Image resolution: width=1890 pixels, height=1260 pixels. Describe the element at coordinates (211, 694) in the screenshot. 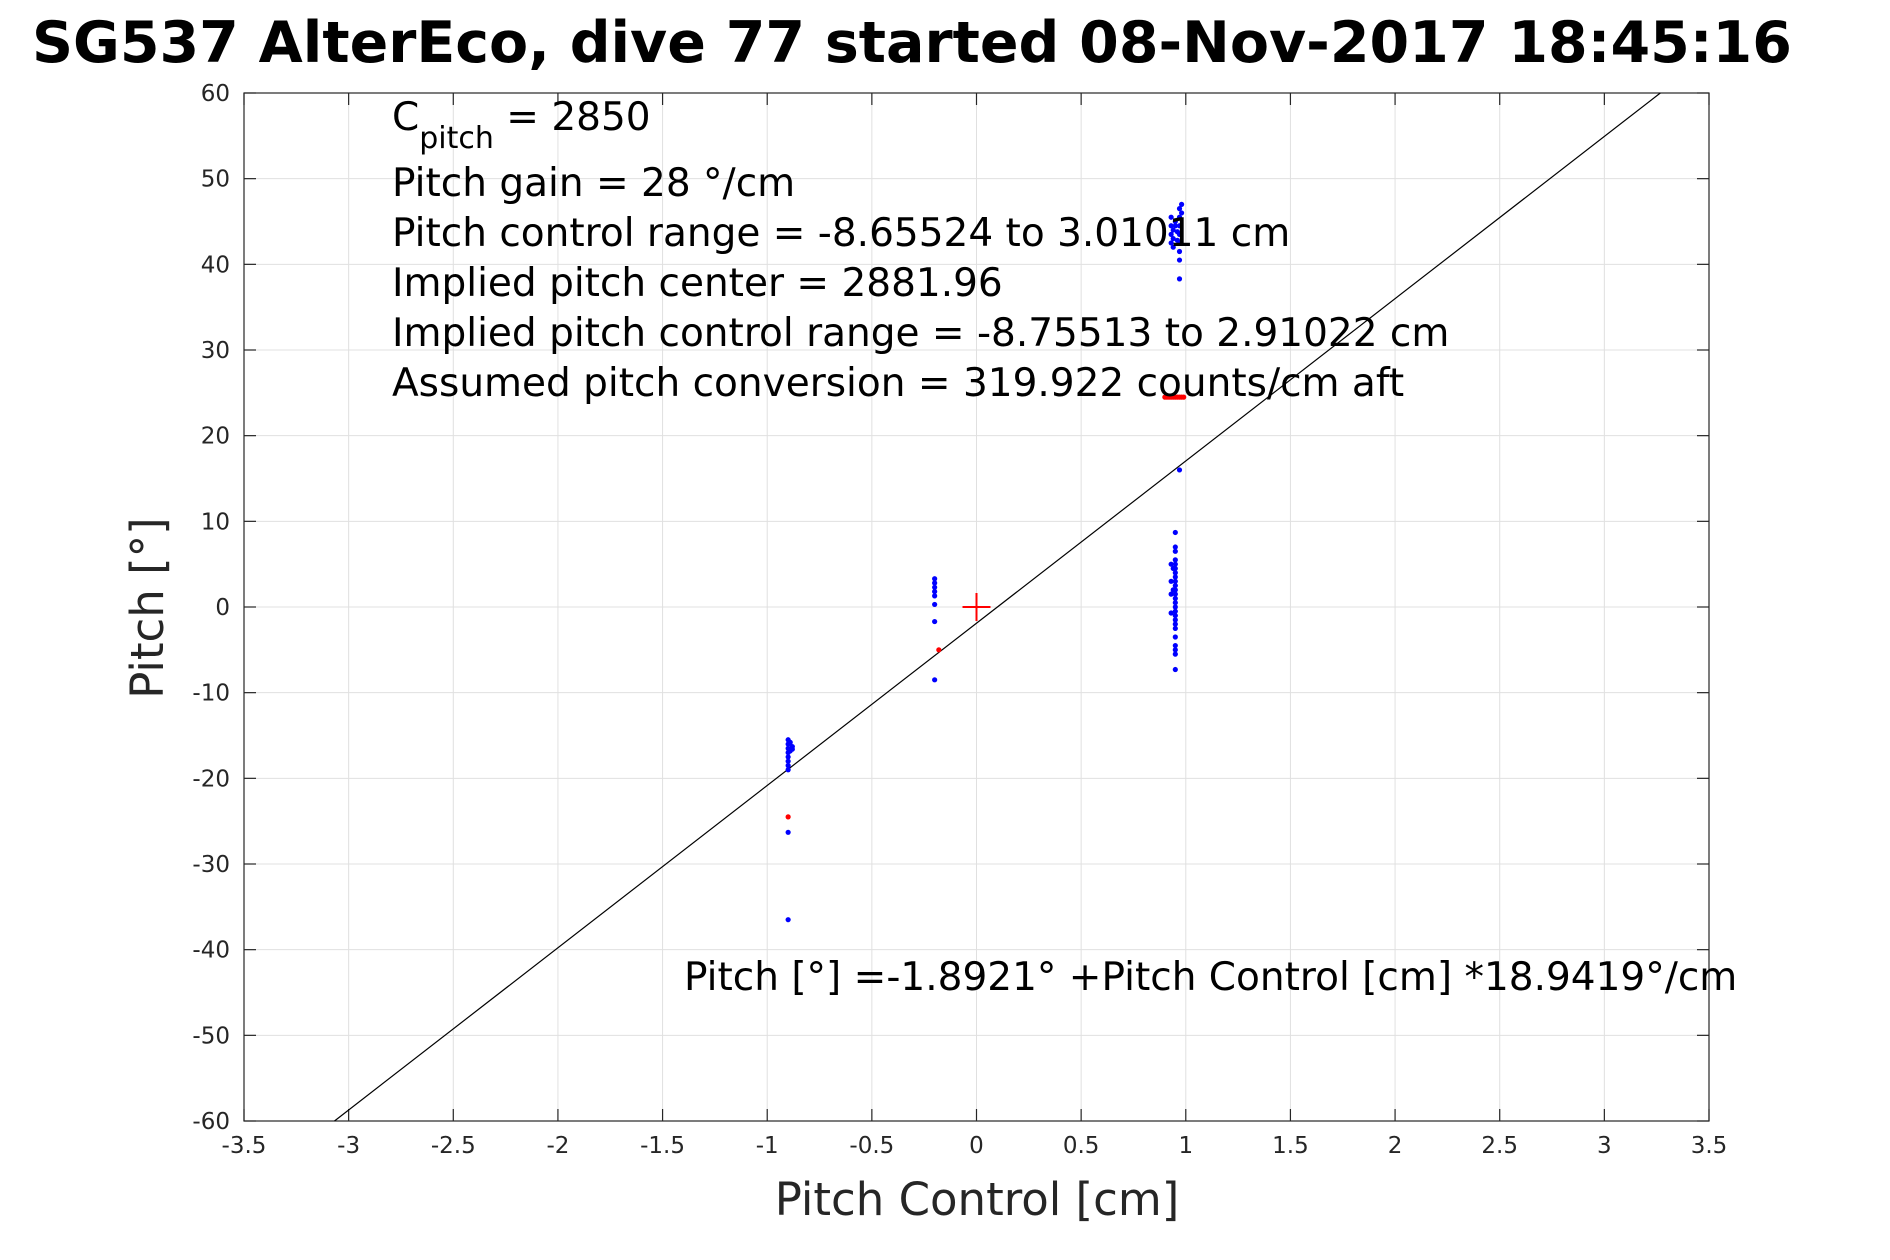

I see `y-tick-label: -10` at that location.